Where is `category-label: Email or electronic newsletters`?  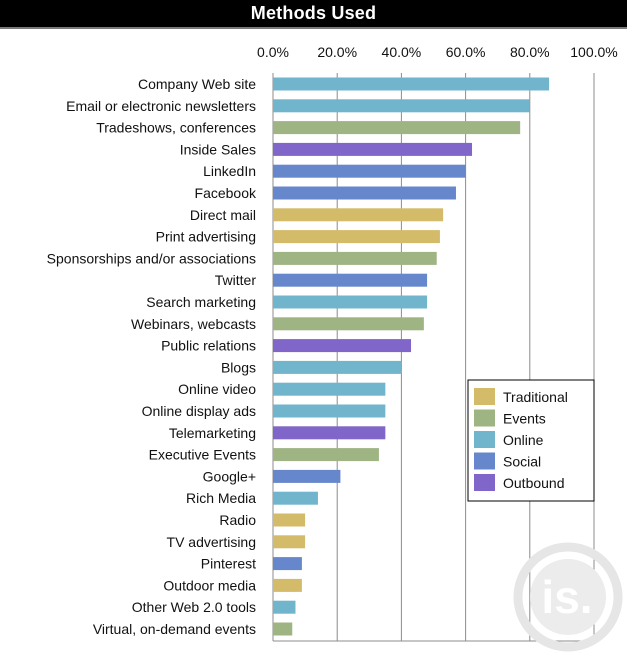
category-label: Email or electronic newsletters is located at coordinates (161, 106).